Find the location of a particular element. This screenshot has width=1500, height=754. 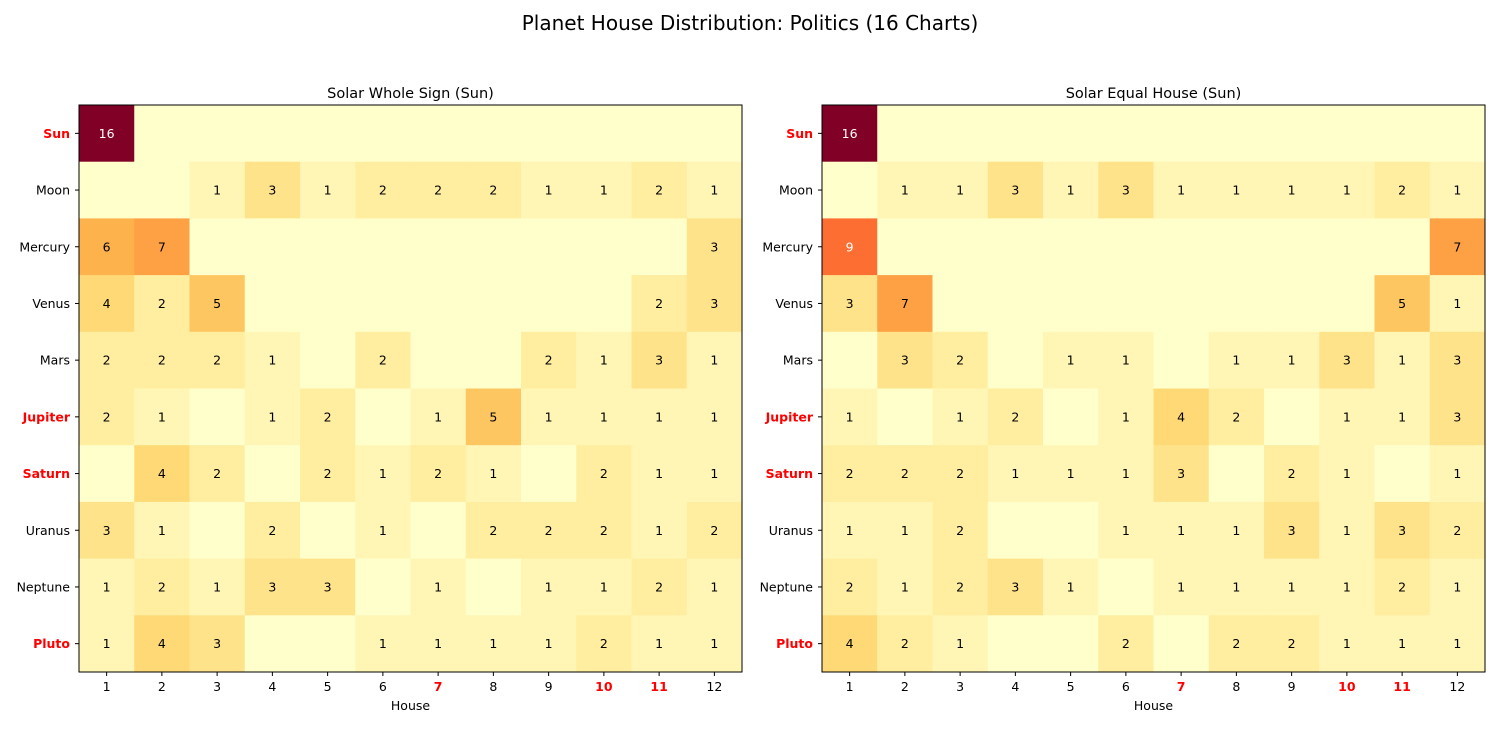

y-tick-label: Mars is located at coordinates (798, 360).